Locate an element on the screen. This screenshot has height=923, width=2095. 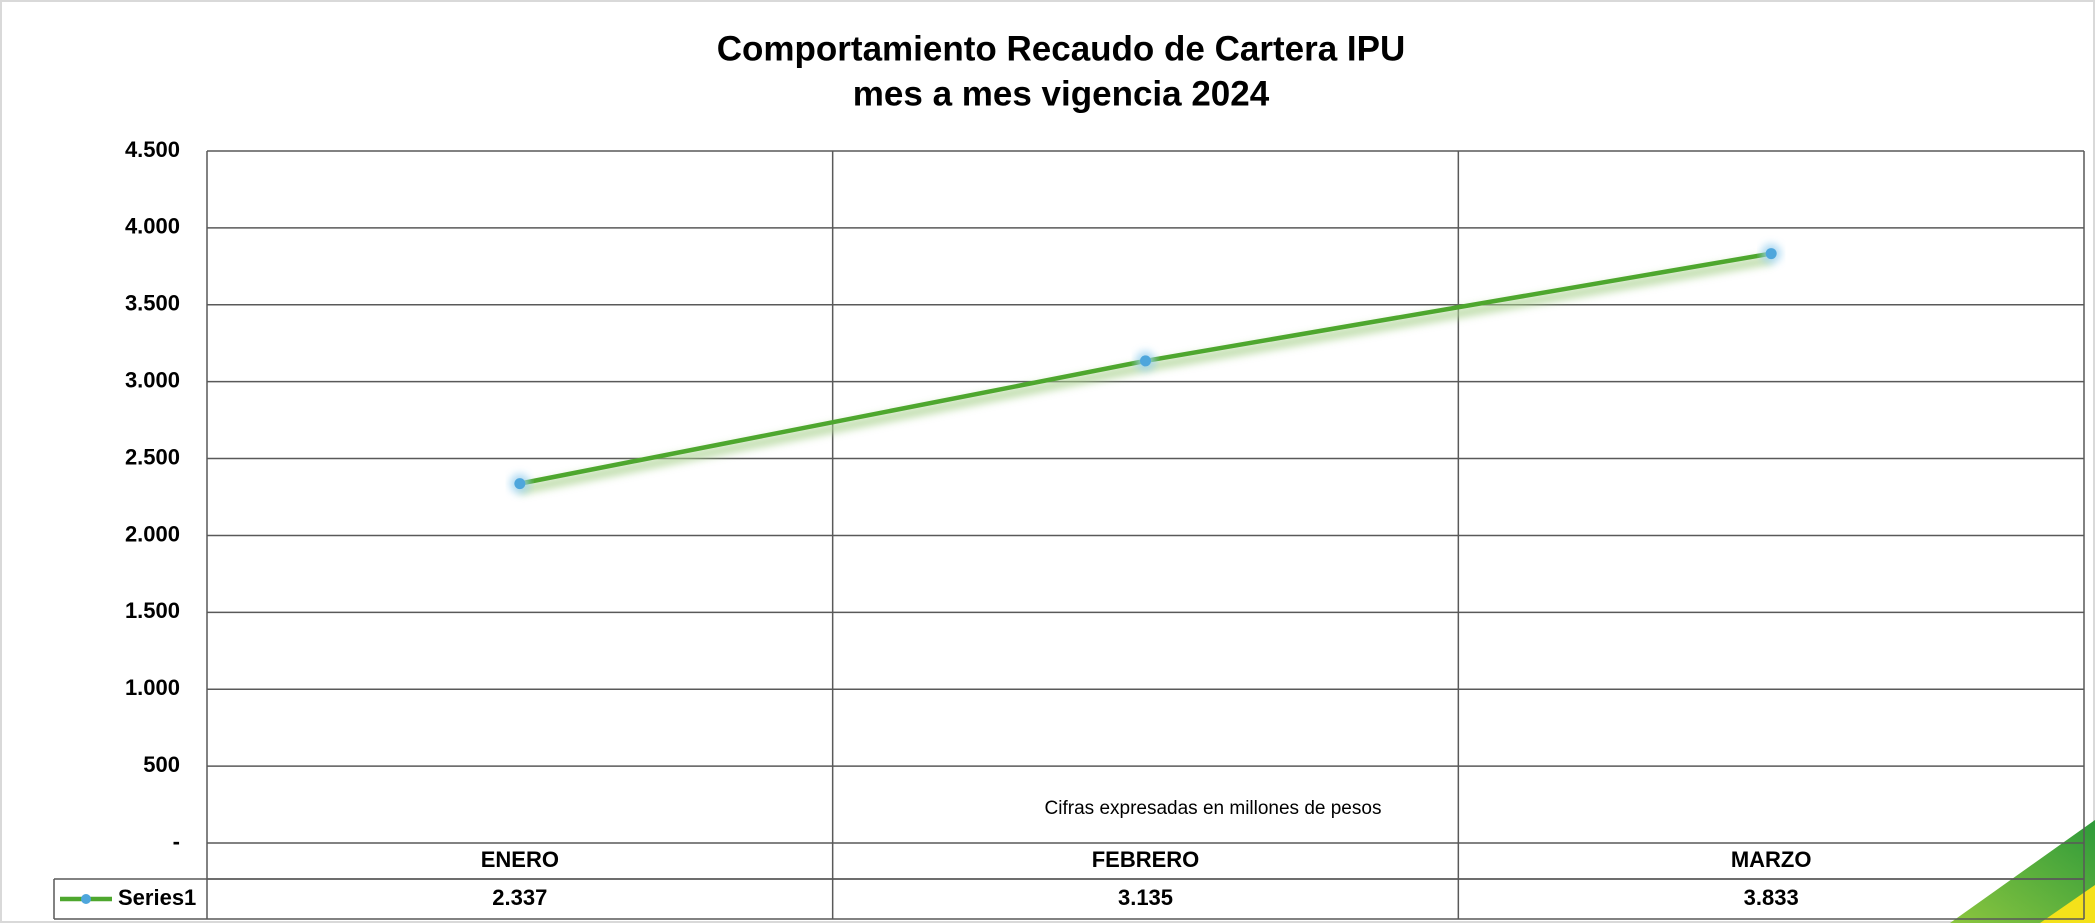
annotation: Cifras expresadas en millones de pesos is located at coordinates (1213, 808).